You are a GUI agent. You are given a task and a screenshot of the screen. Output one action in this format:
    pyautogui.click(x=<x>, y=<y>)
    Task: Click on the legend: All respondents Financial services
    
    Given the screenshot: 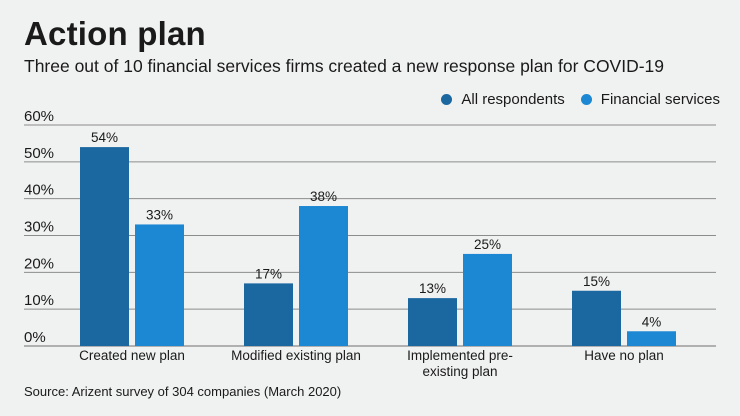 What is the action you would take?
    pyautogui.click(x=572, y=99)
    